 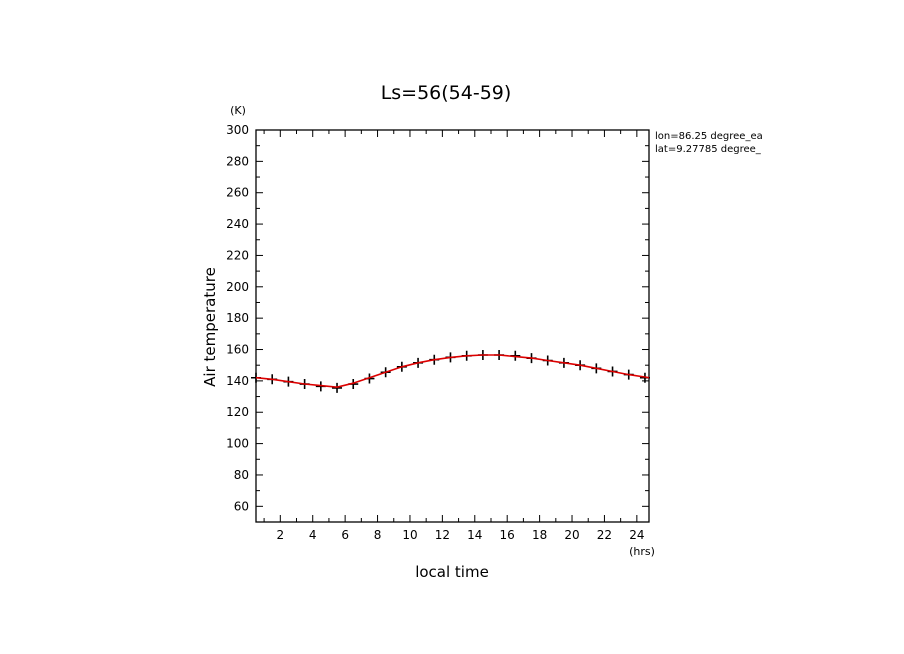 What do you see at coordinates (642, 551) in the screenshot?
I see `x-axis-unit: (hrs)` at bounding box center [642, 551].